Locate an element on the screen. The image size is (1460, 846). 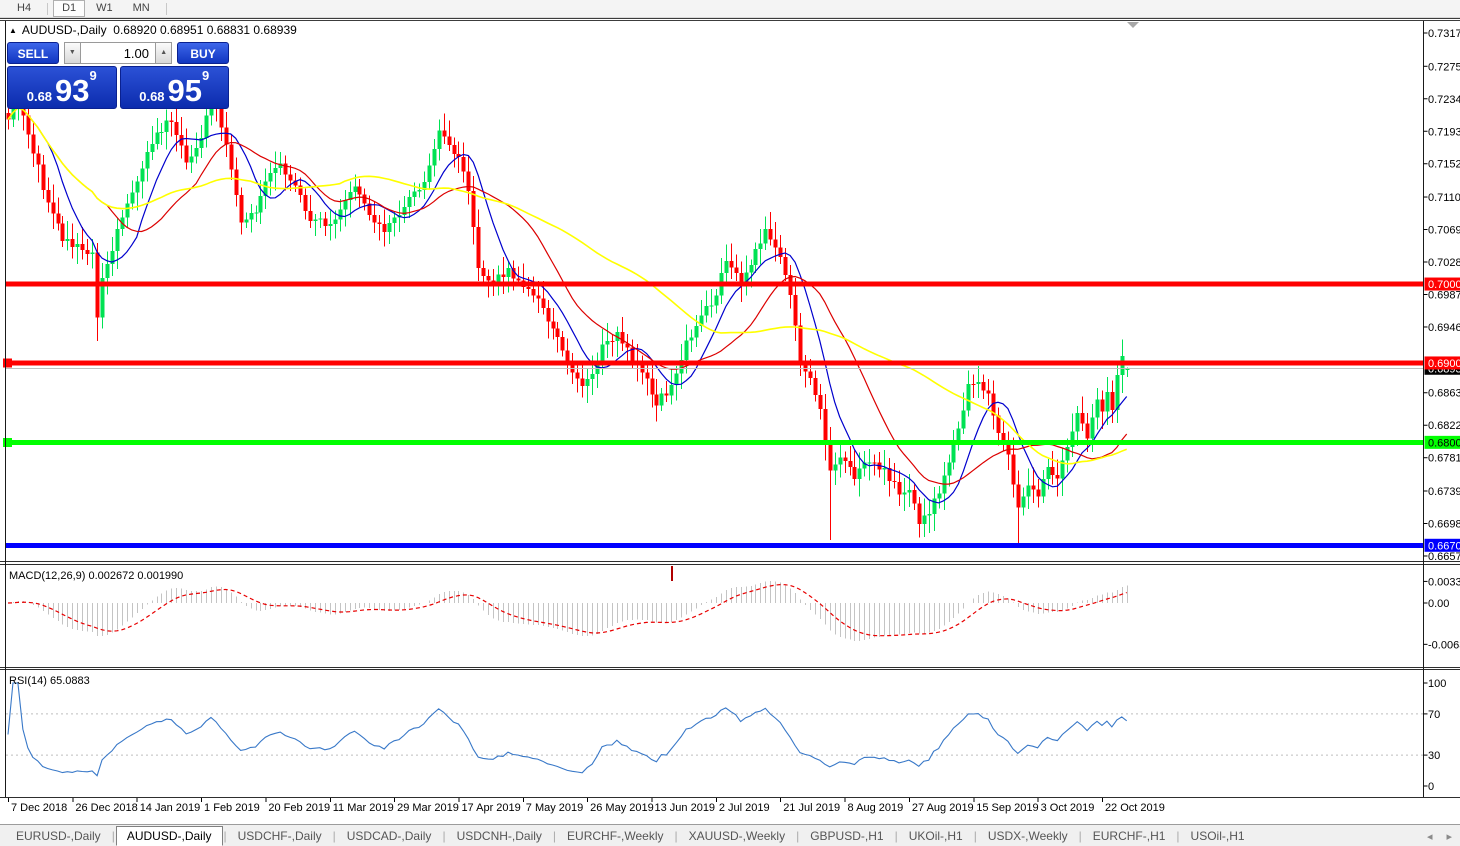
date-label: 8 Aug 2019 is located at coordinates (876, 808).